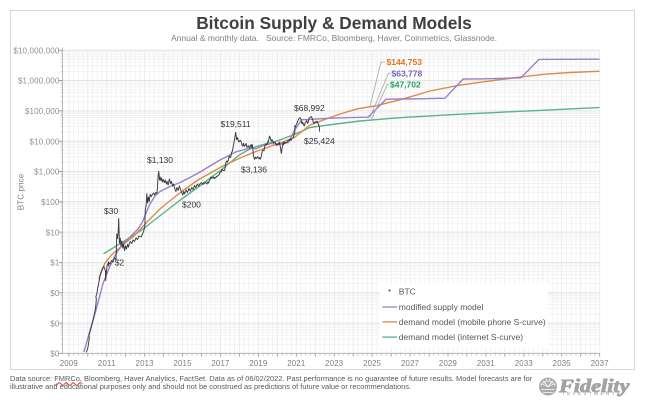 The height and width of the screenshot is (403, 650). What do you see at coordinates (191, 205) in the screenshot?
I see `svg-text: $200` at bounding box center [191, 205].